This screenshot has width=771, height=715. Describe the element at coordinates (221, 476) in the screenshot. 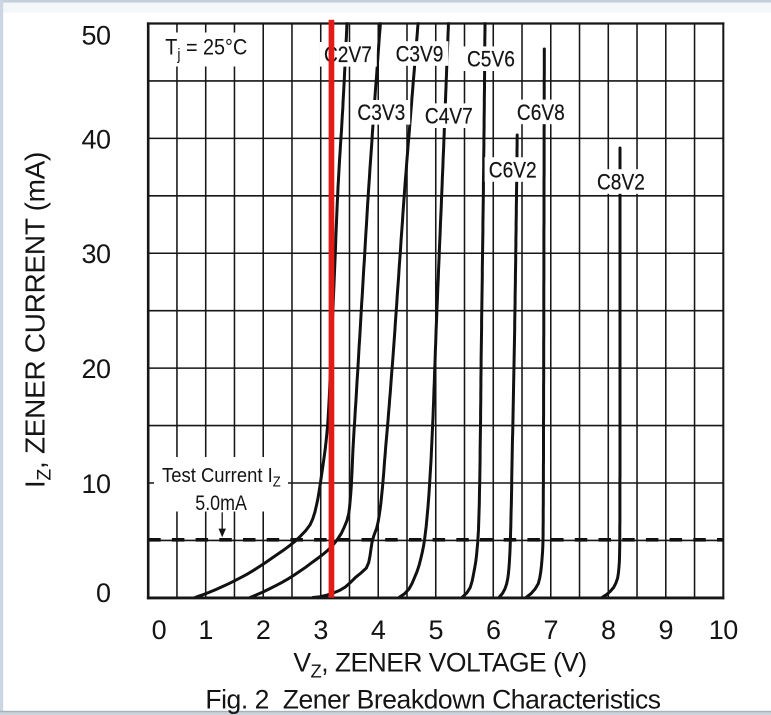

I see `svg-text: Test Current IZ` at that location.